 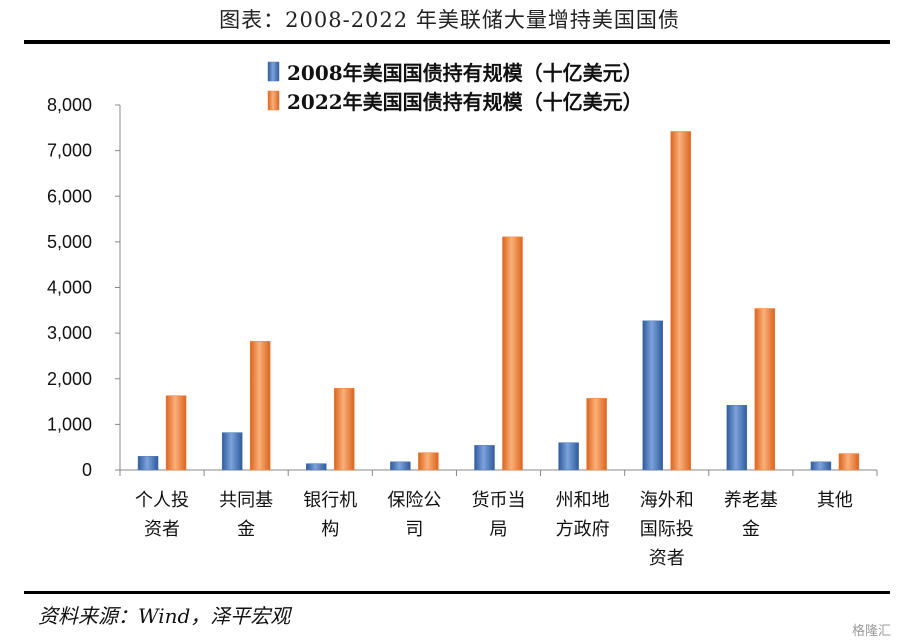 I want to click on y-tick-label: 4,000, so click(x=69, y=288).